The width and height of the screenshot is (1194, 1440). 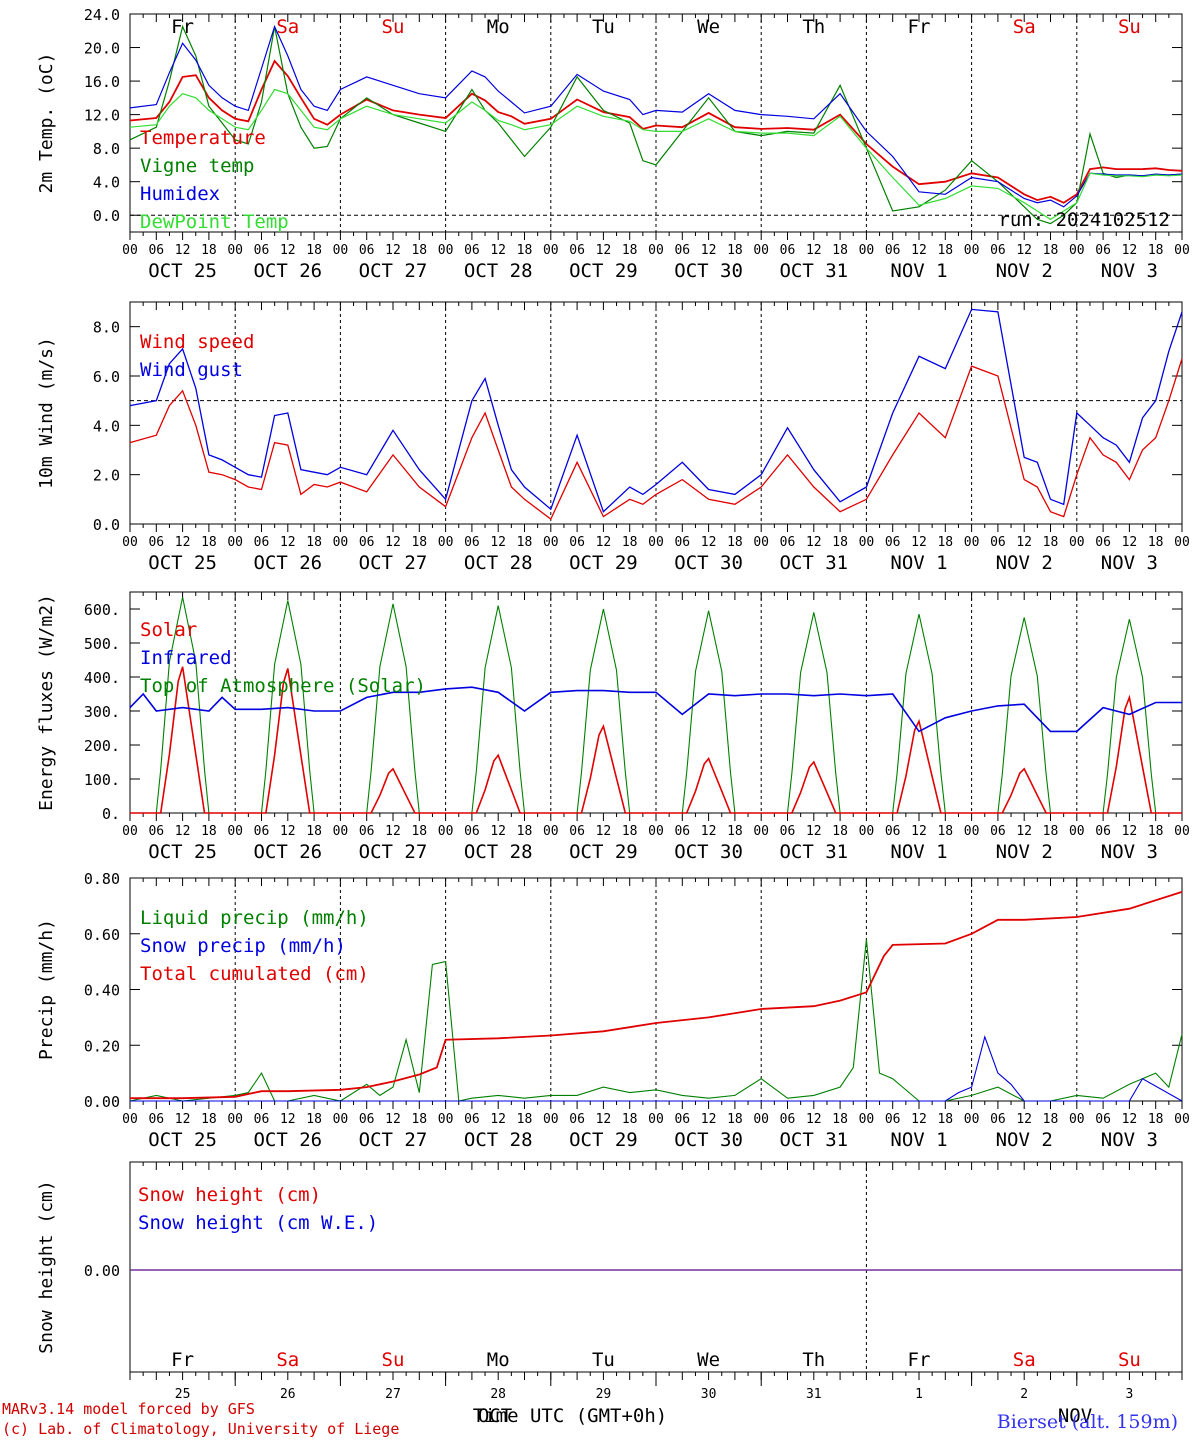 What do you see at coordinates (1087, 1422) in the screenshot?
I see `station-label: Bierset (alt. 159m)` at bounding box center [1087, 1422].